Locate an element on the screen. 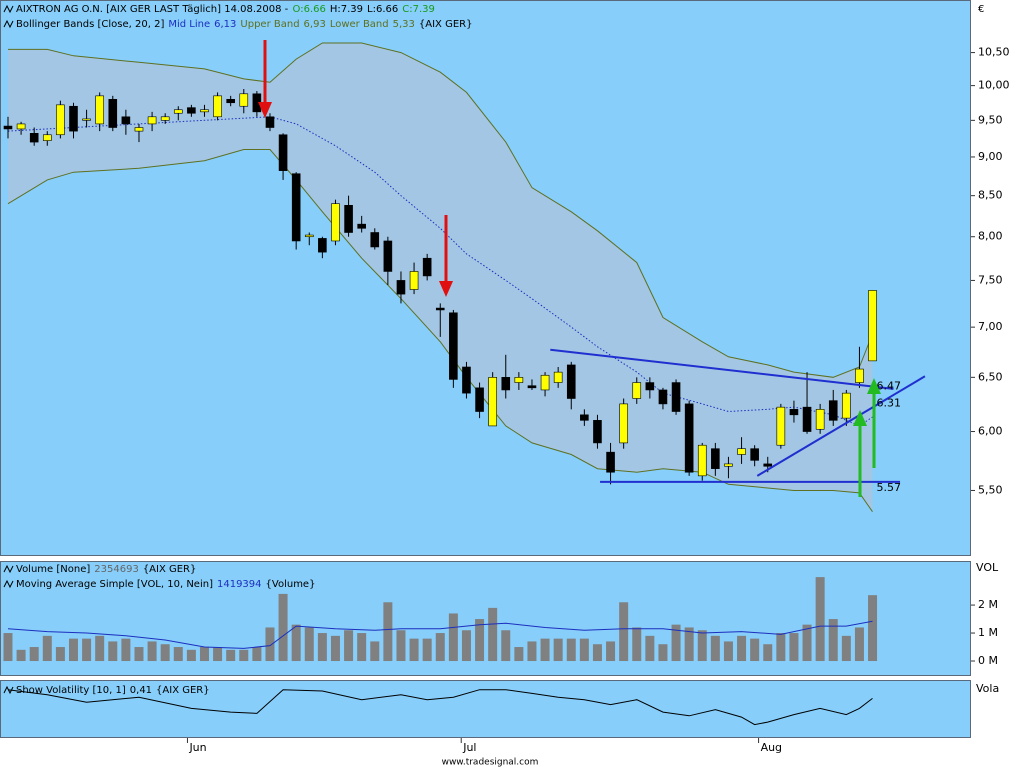 This screenshot has width=1024, height=772. legend-text: Lower Band is located at coordinates (359, 24).